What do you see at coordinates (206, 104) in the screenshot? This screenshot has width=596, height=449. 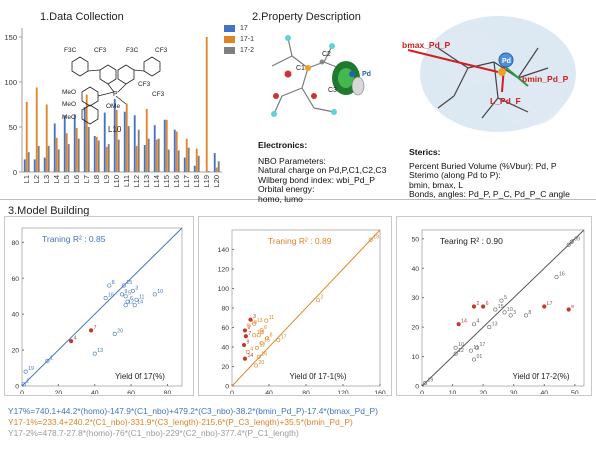 I see `bar-17-1-L19` at bounding box center [206, 104].